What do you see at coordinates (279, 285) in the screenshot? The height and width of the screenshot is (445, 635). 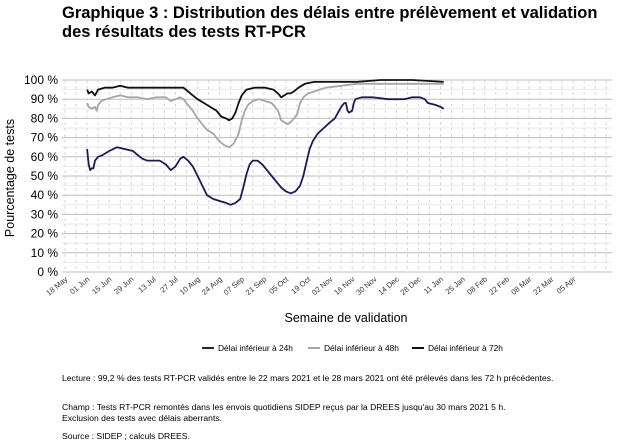 I see `x-tick-label: 05 Oct` at bounding box center [279, 285].